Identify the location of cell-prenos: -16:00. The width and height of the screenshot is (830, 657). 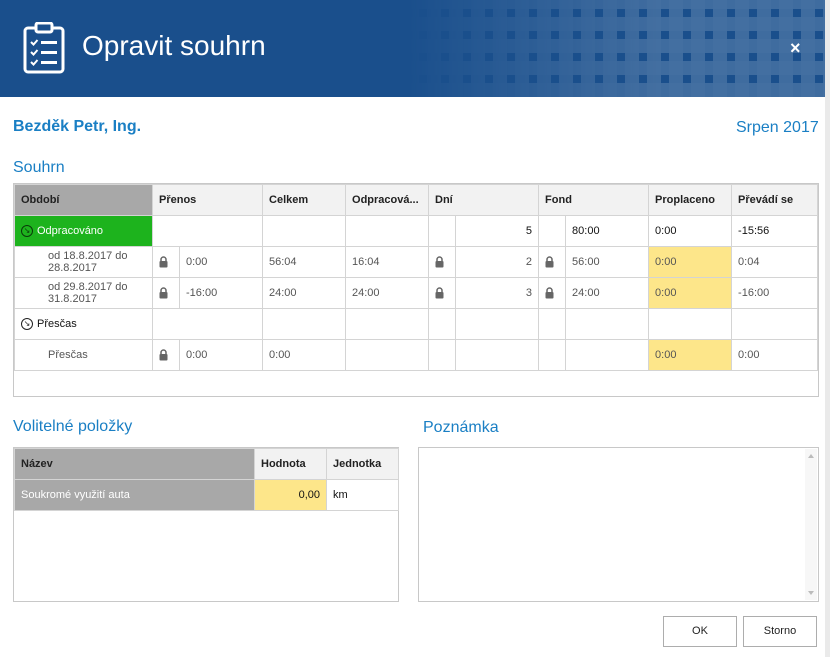
(221, 293).